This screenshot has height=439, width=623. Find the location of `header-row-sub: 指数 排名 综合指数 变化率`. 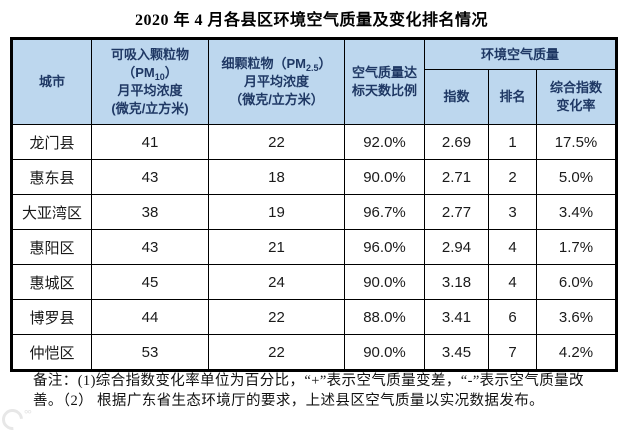

header-row-sub: 指数 排名 综合指数 变化率 is located at coordinates (314, 97).